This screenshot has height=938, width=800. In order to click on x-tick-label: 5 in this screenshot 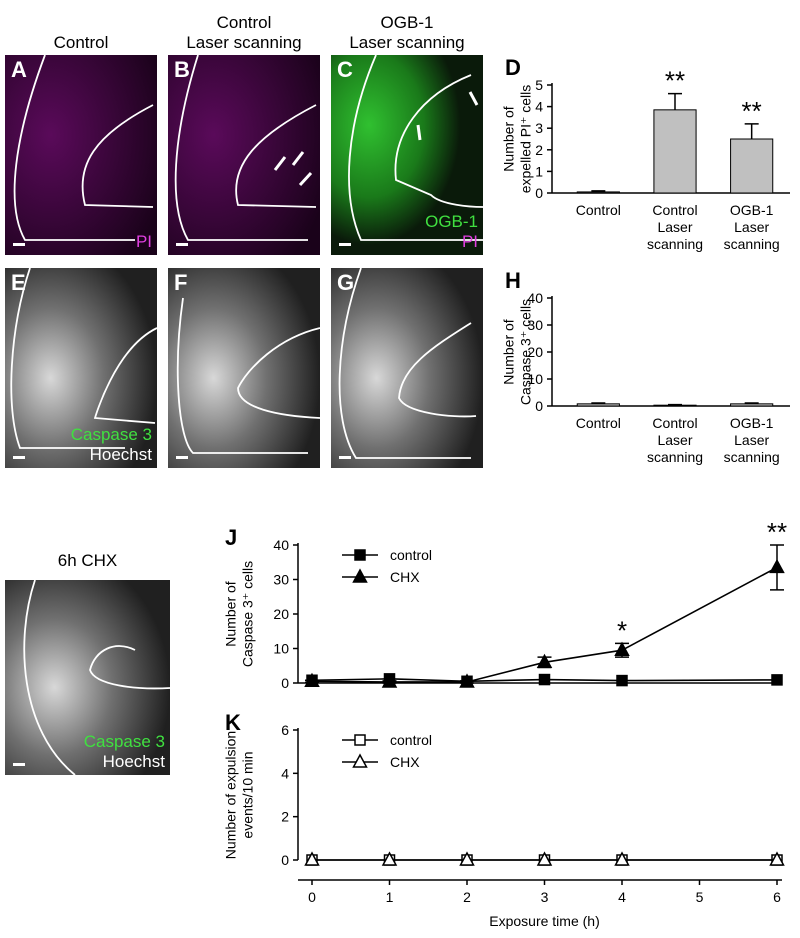, I will do `click(700, 897)`.